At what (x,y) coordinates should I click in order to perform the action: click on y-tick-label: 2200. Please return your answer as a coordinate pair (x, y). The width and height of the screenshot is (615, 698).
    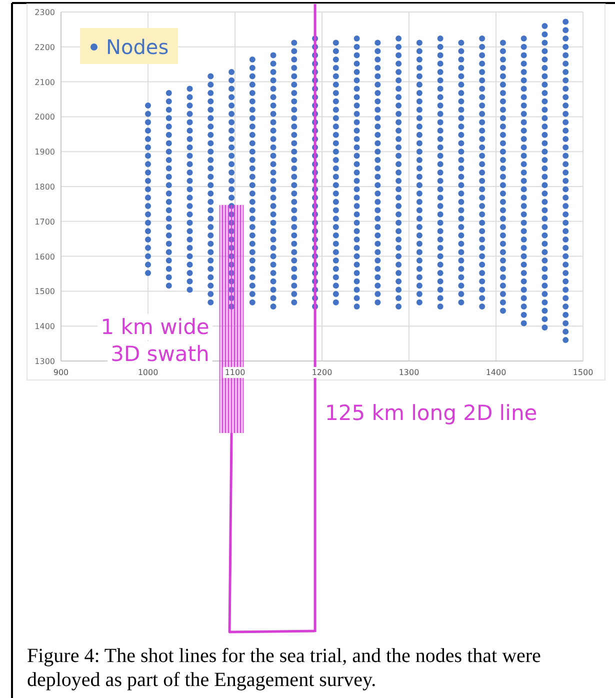
    Looking at the image, I should click on (44, 47).